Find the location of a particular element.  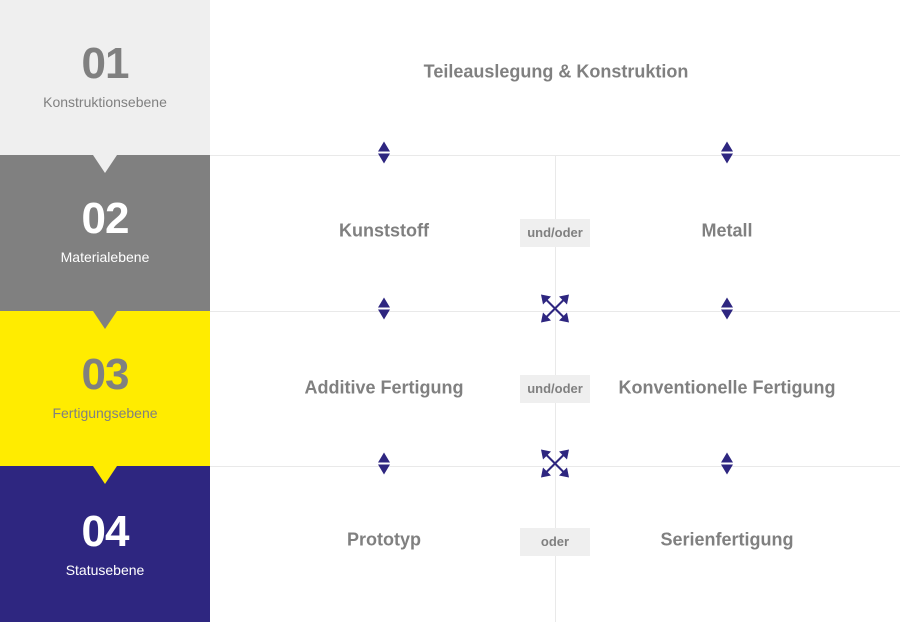

level-number: 04 is located at coordinates (105, 531).